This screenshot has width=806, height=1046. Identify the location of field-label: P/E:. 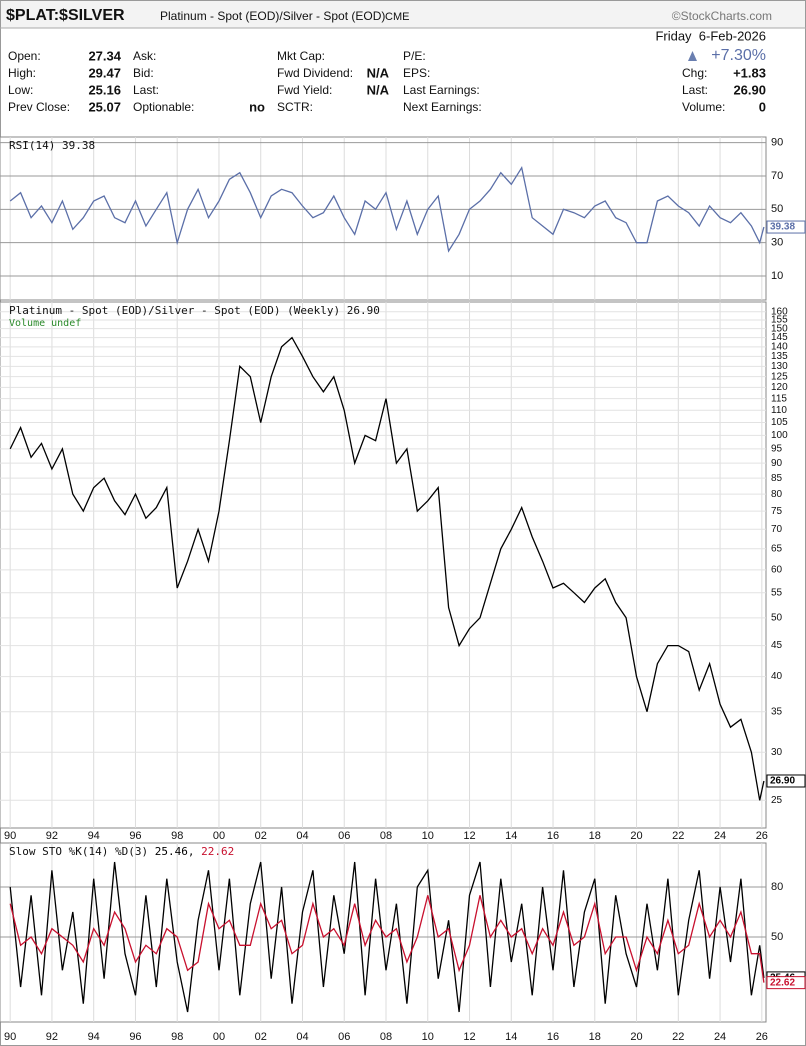
(414, 56).